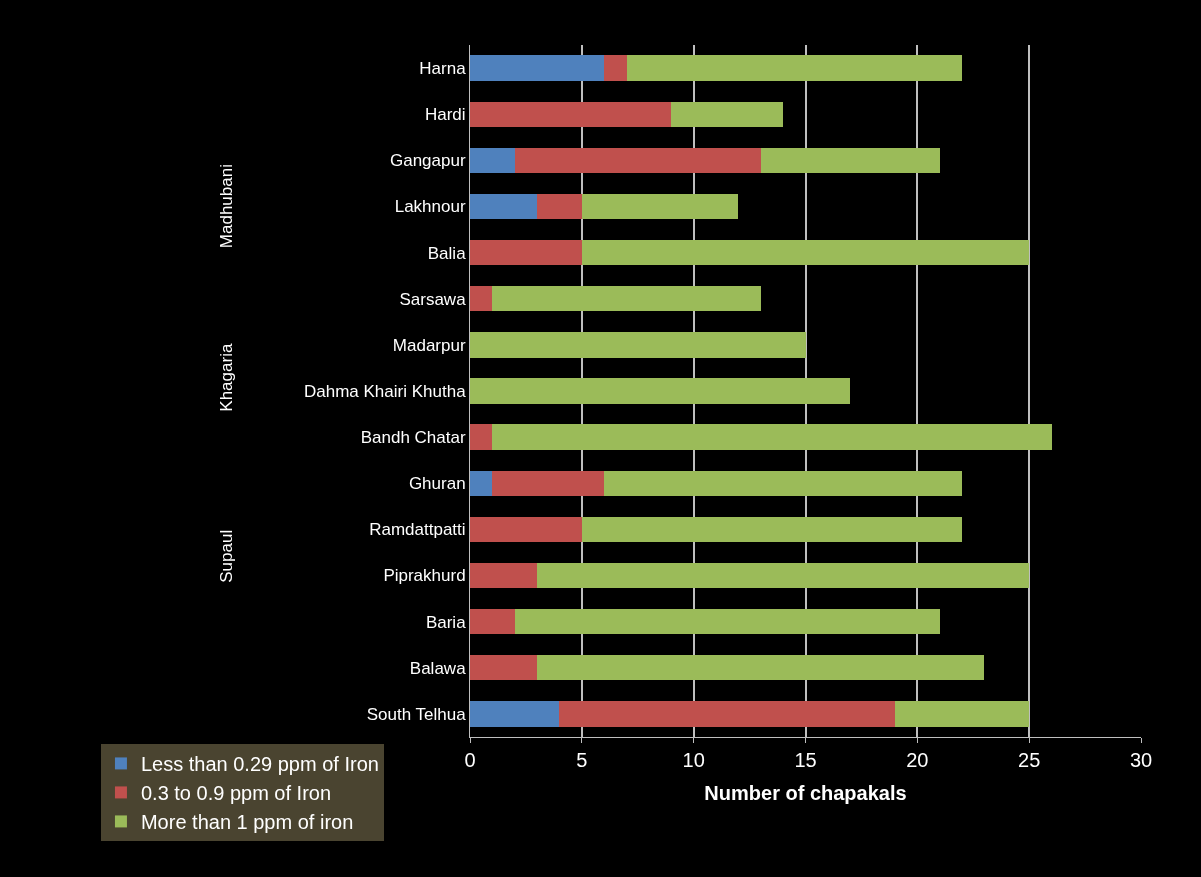  Describe the element at coordinates (427, 161) in the screenshot. I see `y-tick-label: Gangapur` at that location.